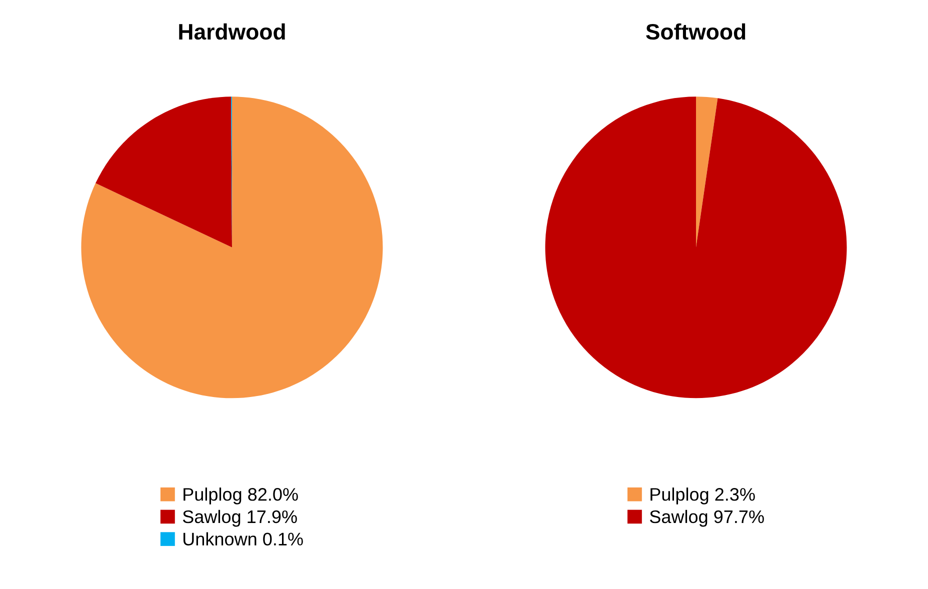 The width and height of the screenshot is (928, 589). I want to click on legend-label: Pulplog 2.3%, so click(702, 496).